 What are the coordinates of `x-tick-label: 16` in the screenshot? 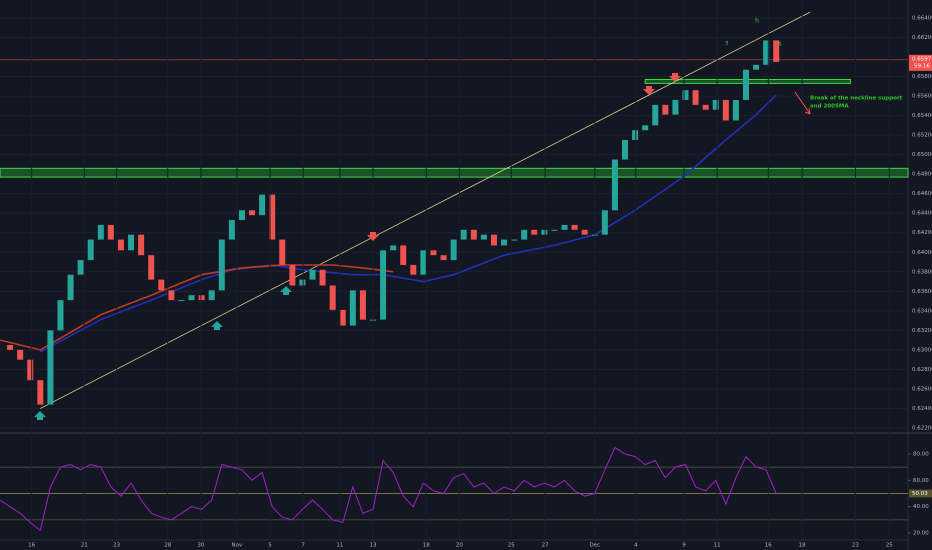 It's located at (31, 546).